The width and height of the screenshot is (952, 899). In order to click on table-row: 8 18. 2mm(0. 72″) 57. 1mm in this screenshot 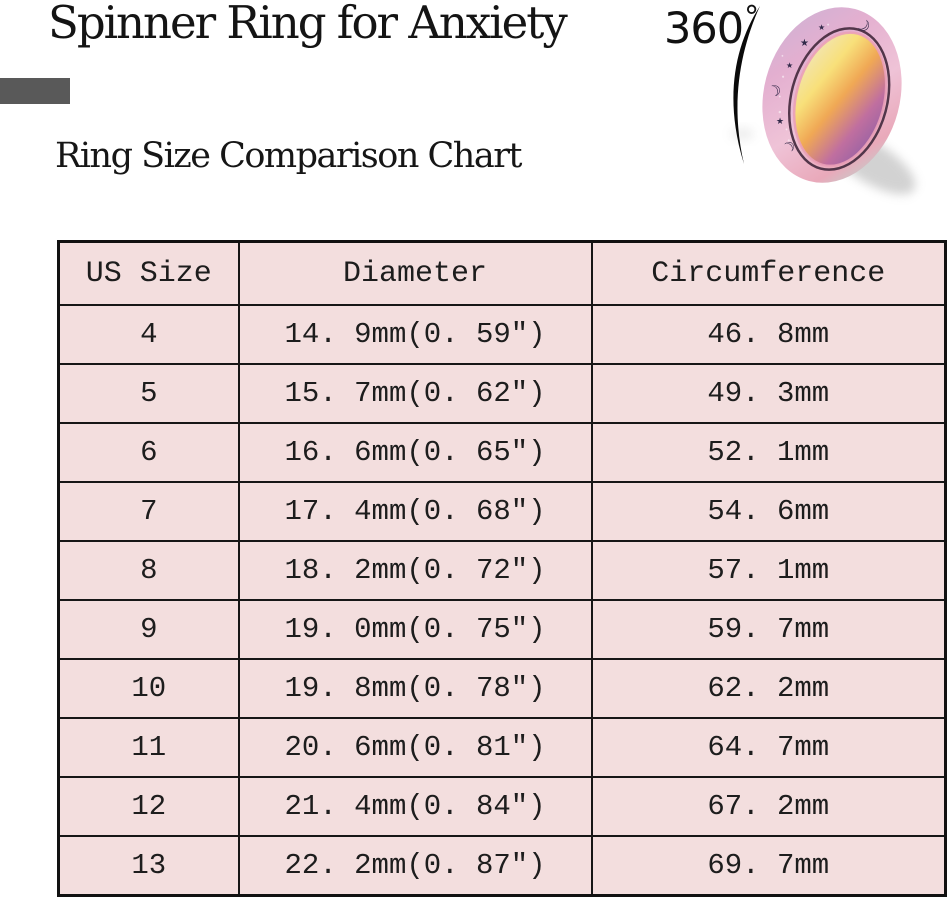, I will do `click(502, 570)`.